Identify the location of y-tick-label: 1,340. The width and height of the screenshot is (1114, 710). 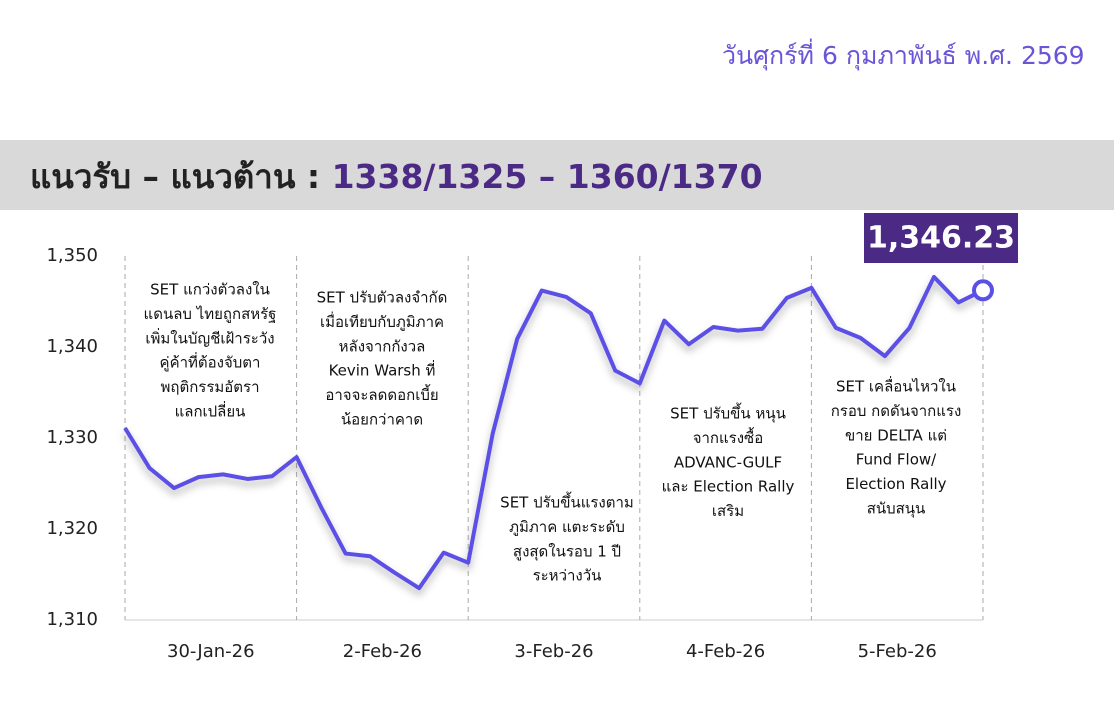
(72, 346).